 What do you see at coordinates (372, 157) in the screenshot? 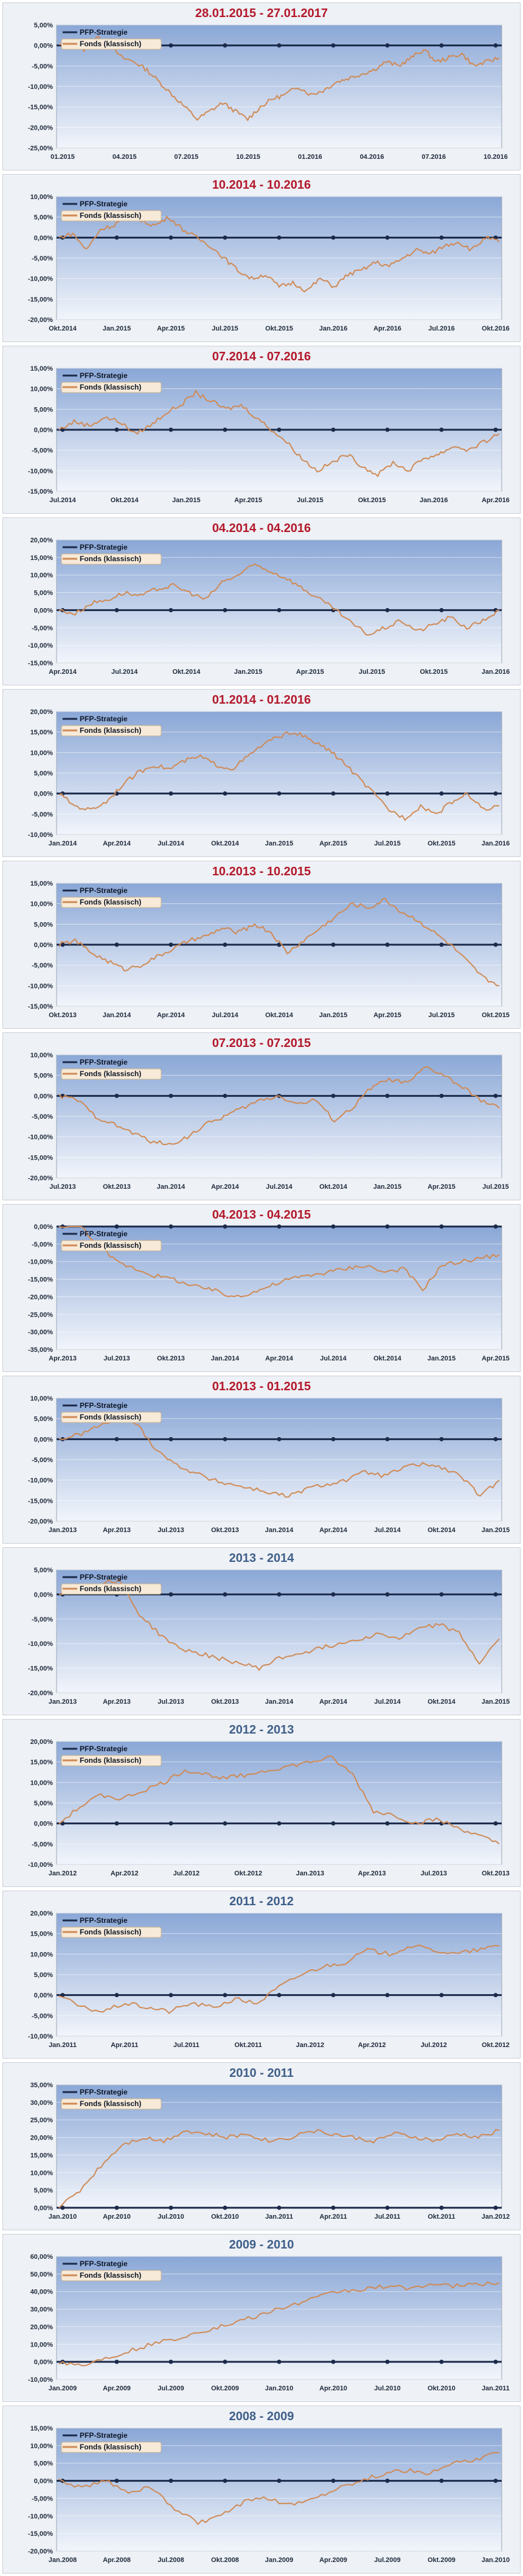
I see `x-tick-label: 04.2016` at bounding box center [372, 157].